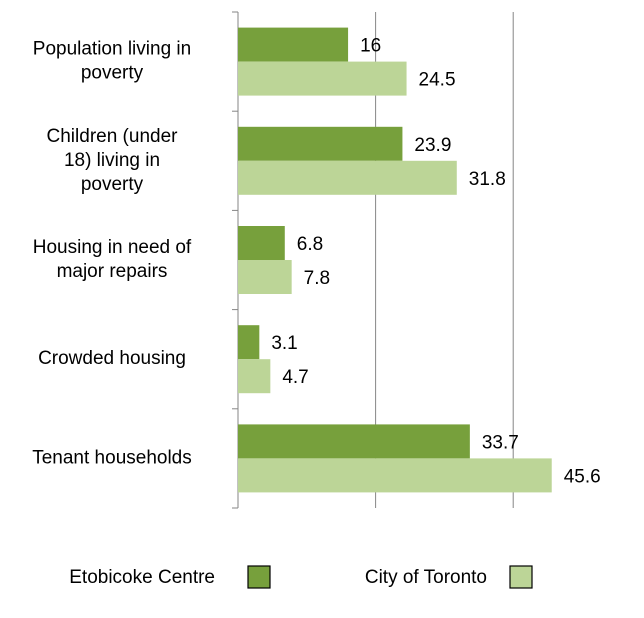  What do you see at coordinates (112, 49) in the screenshot?
I see `y-tick-label: Population living in` at bounding box center [112, 49].